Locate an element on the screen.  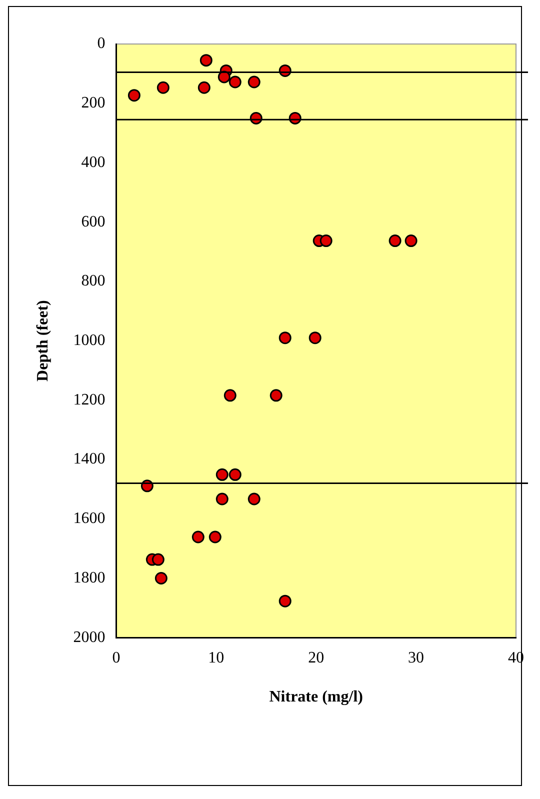
x-tick-label: 20 is located at coordinates (316, 657).